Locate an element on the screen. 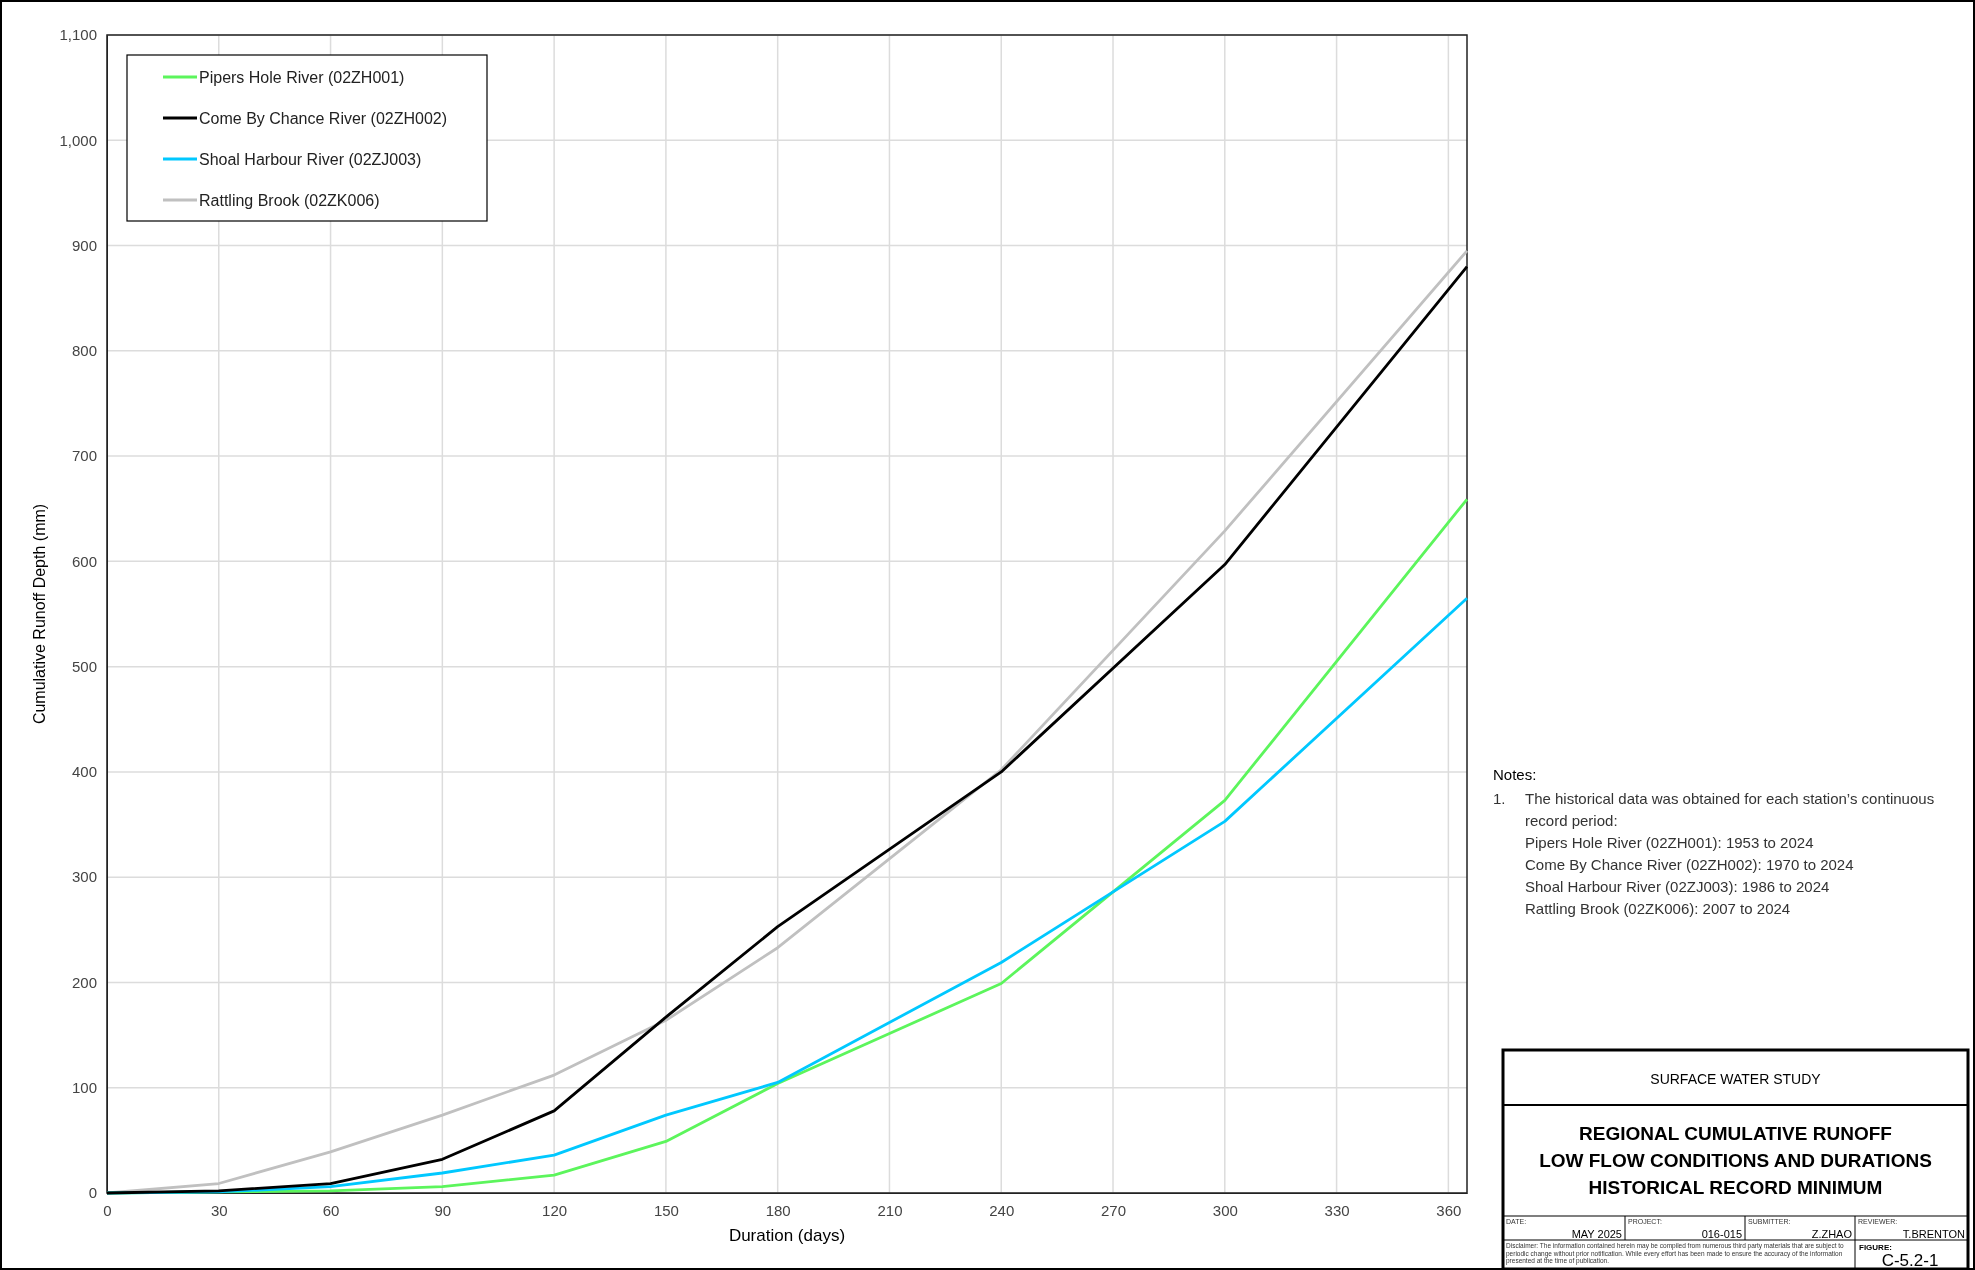 The height and width of the screenshot is (1270, 1975). text: 1. is located at coordinates (1499, 798).